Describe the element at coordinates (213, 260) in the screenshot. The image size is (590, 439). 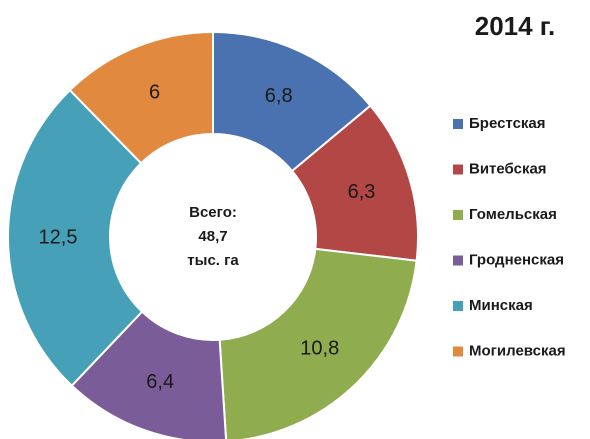
I see `center-text: тыс. га` at that location.